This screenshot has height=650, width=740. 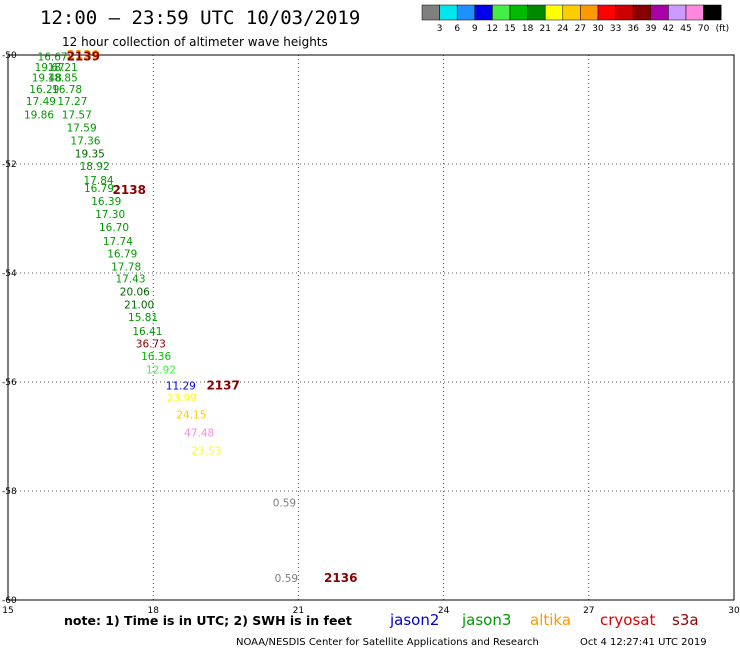 What do you see at coordinates (563, 29) in the screenshot?
I see `colorbar-label: 24` at bounding box center [563, 29].